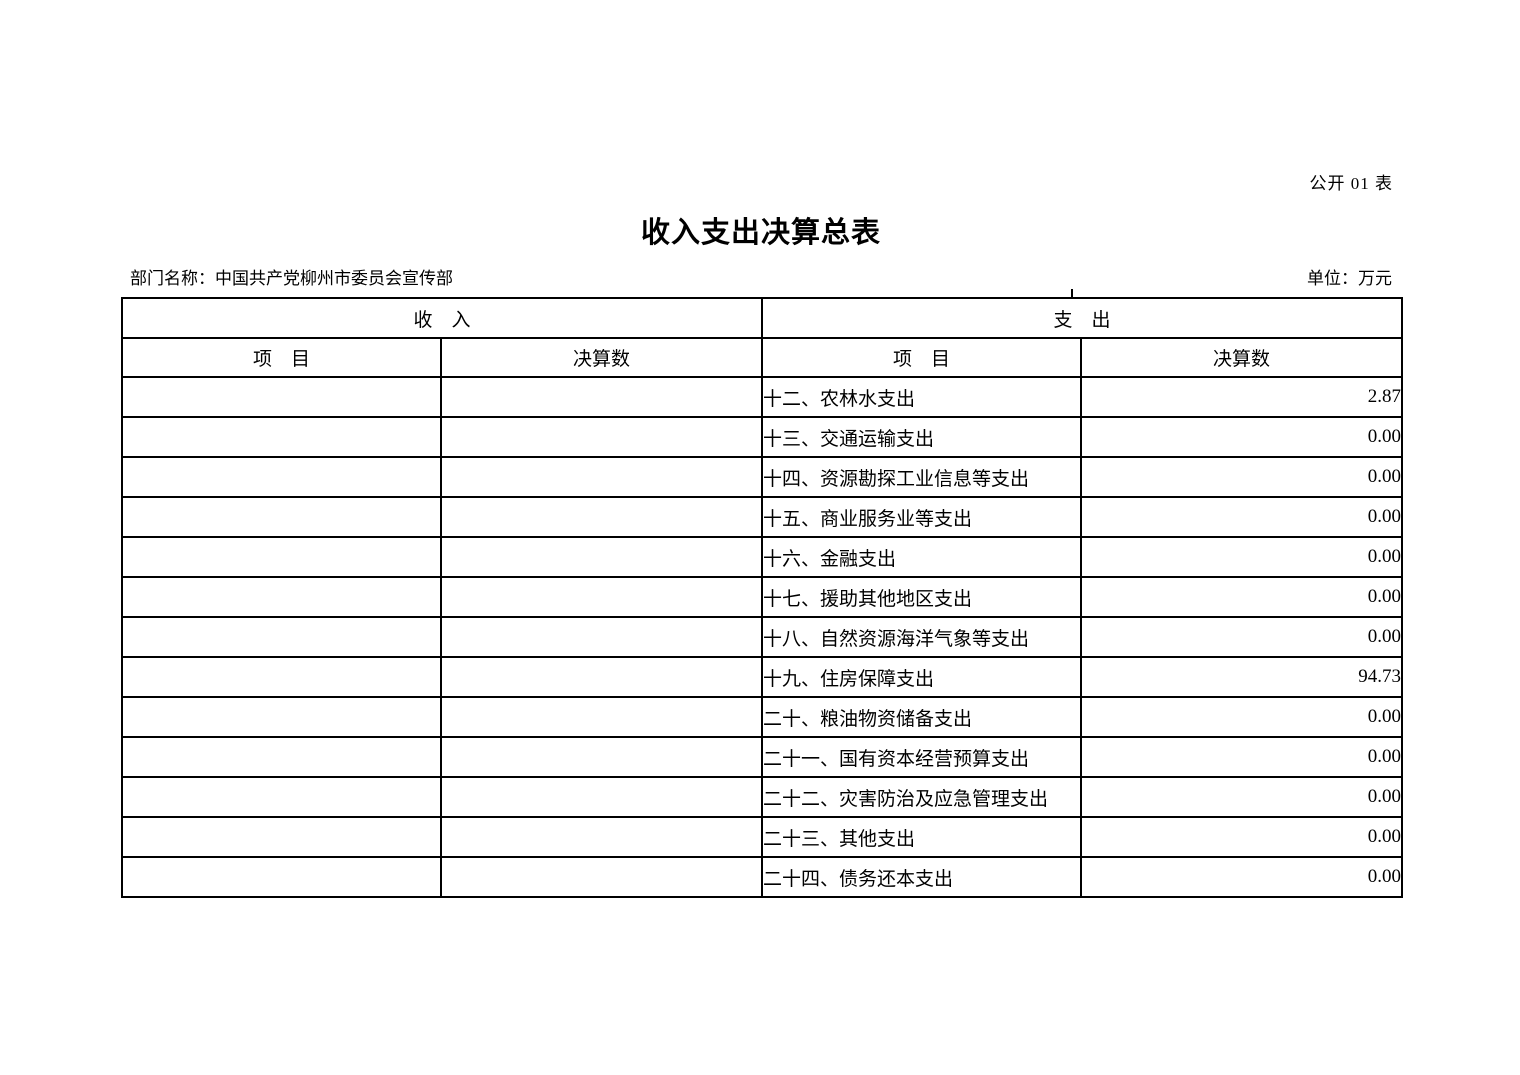 This screenshot has width=1520, height=1075. I want to click on expenditure-item-cell: 十九、住房保障支出, so click(922, 677).